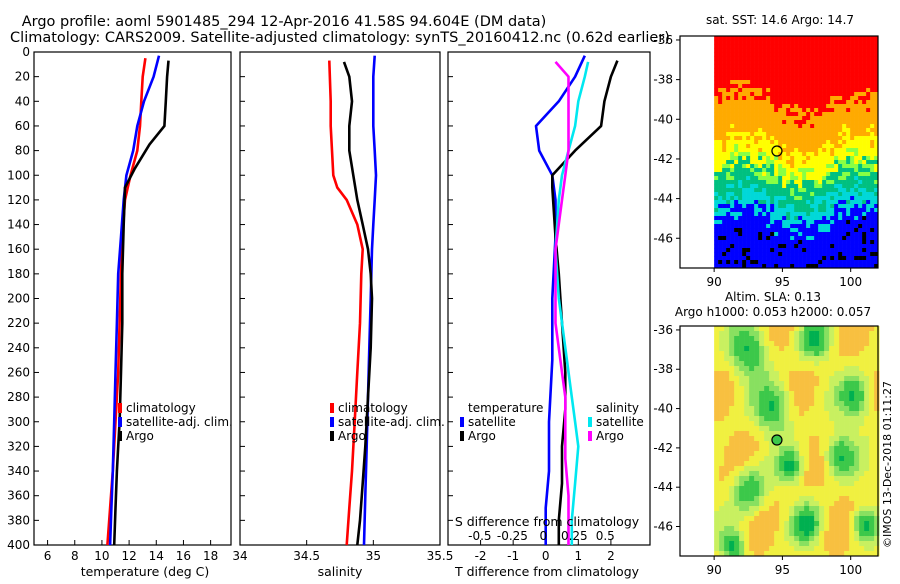 This screenshot has width=900, height=584. Describe the element at coordinates (610, 436) in the screenshot. I see `diff-legend-s-argo-label: Argo` at that location.